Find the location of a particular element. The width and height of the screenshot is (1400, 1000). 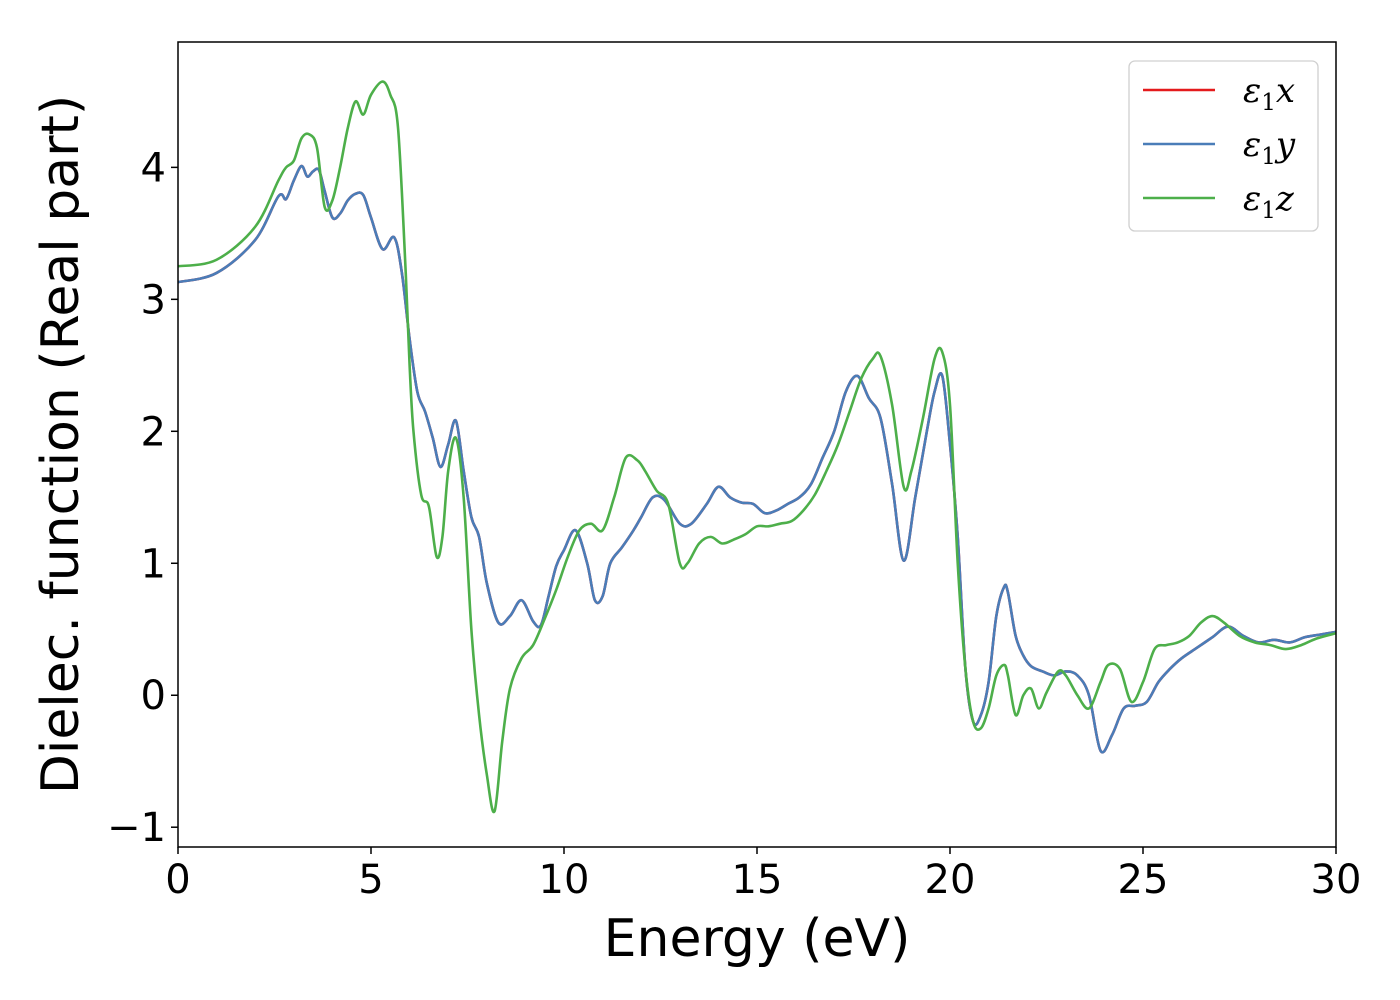

x-tick-label: 5 is located at coordinates (370, 880).